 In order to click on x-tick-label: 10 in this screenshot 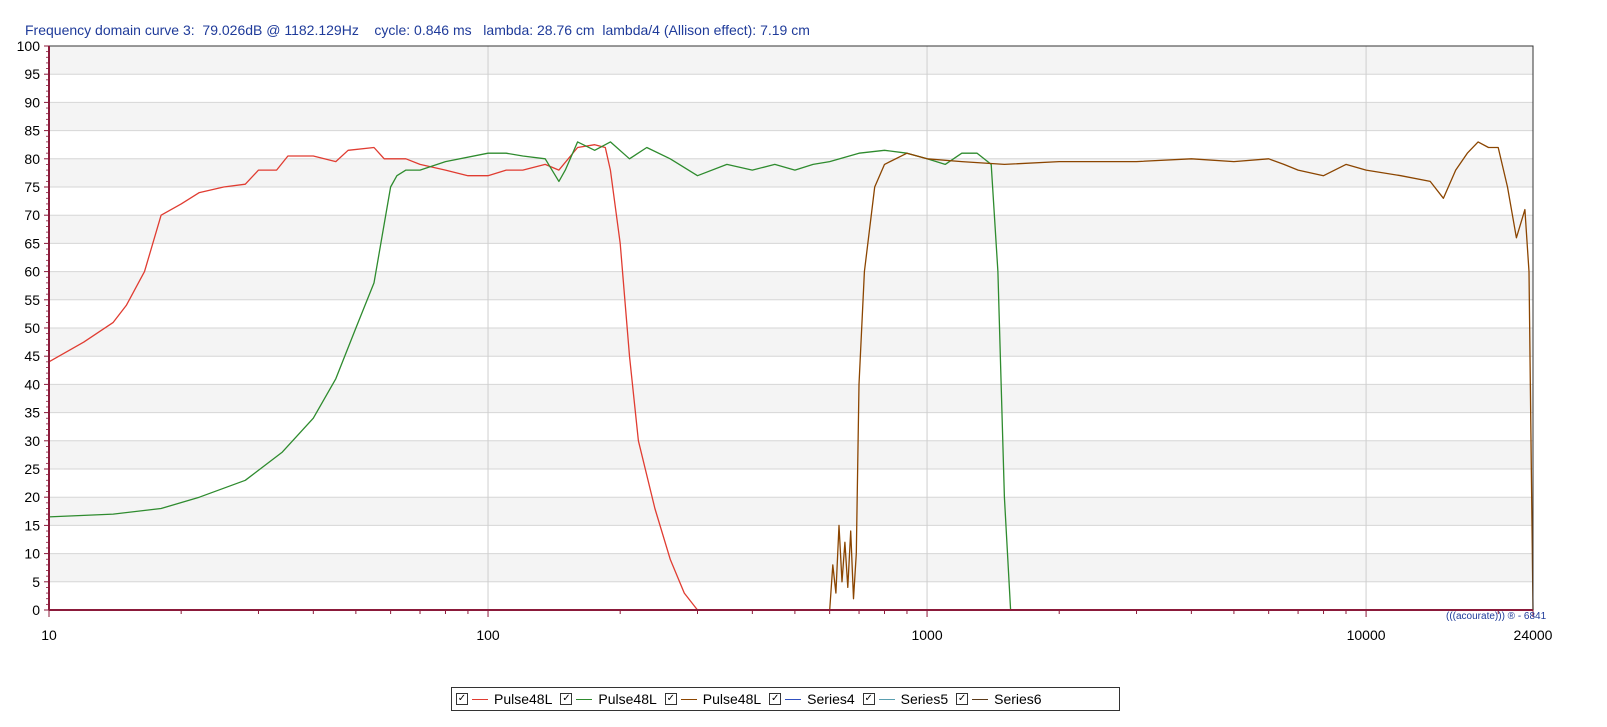, I will do `click(49, 635)`.